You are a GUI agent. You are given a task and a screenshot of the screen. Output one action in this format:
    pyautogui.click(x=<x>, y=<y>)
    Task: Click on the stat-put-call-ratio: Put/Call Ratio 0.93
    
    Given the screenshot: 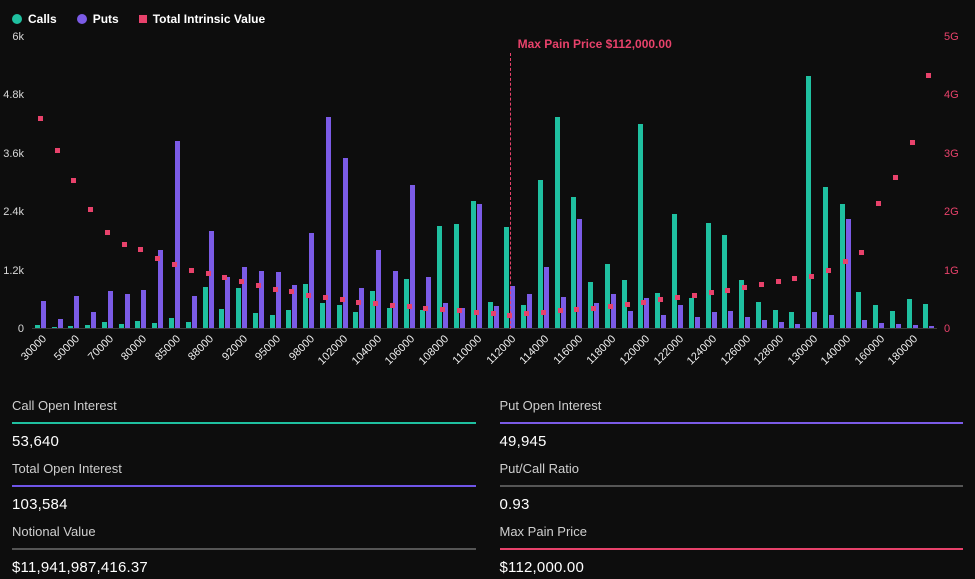 What is the action you would take?
    pyautogui.click(x=731, y=481)
    